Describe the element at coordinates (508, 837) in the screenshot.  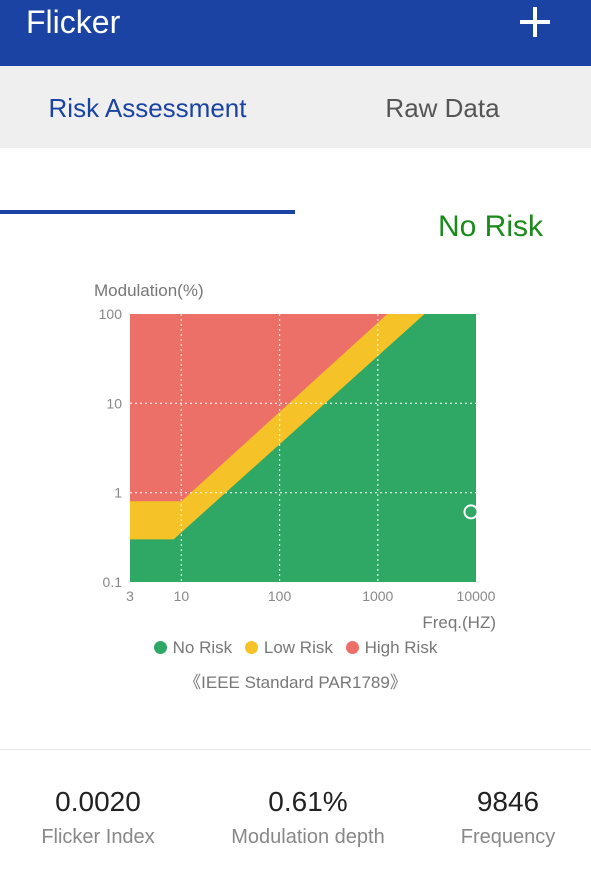
I see `stat-label: Frequency` at that location.